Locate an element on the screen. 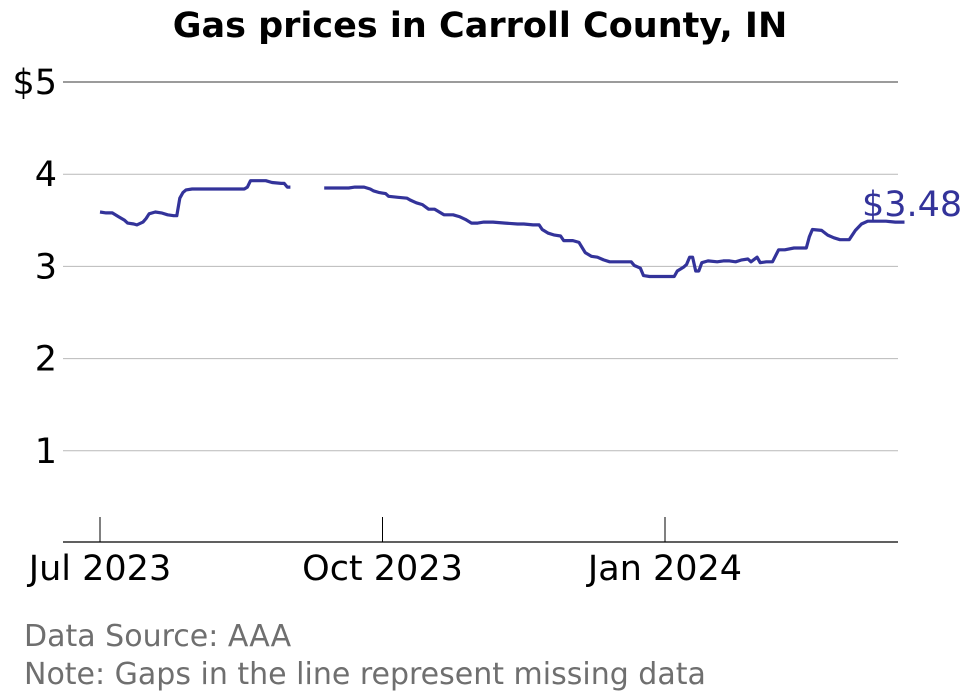  y-tick-label: $5 is located at coordinates (34, 83).